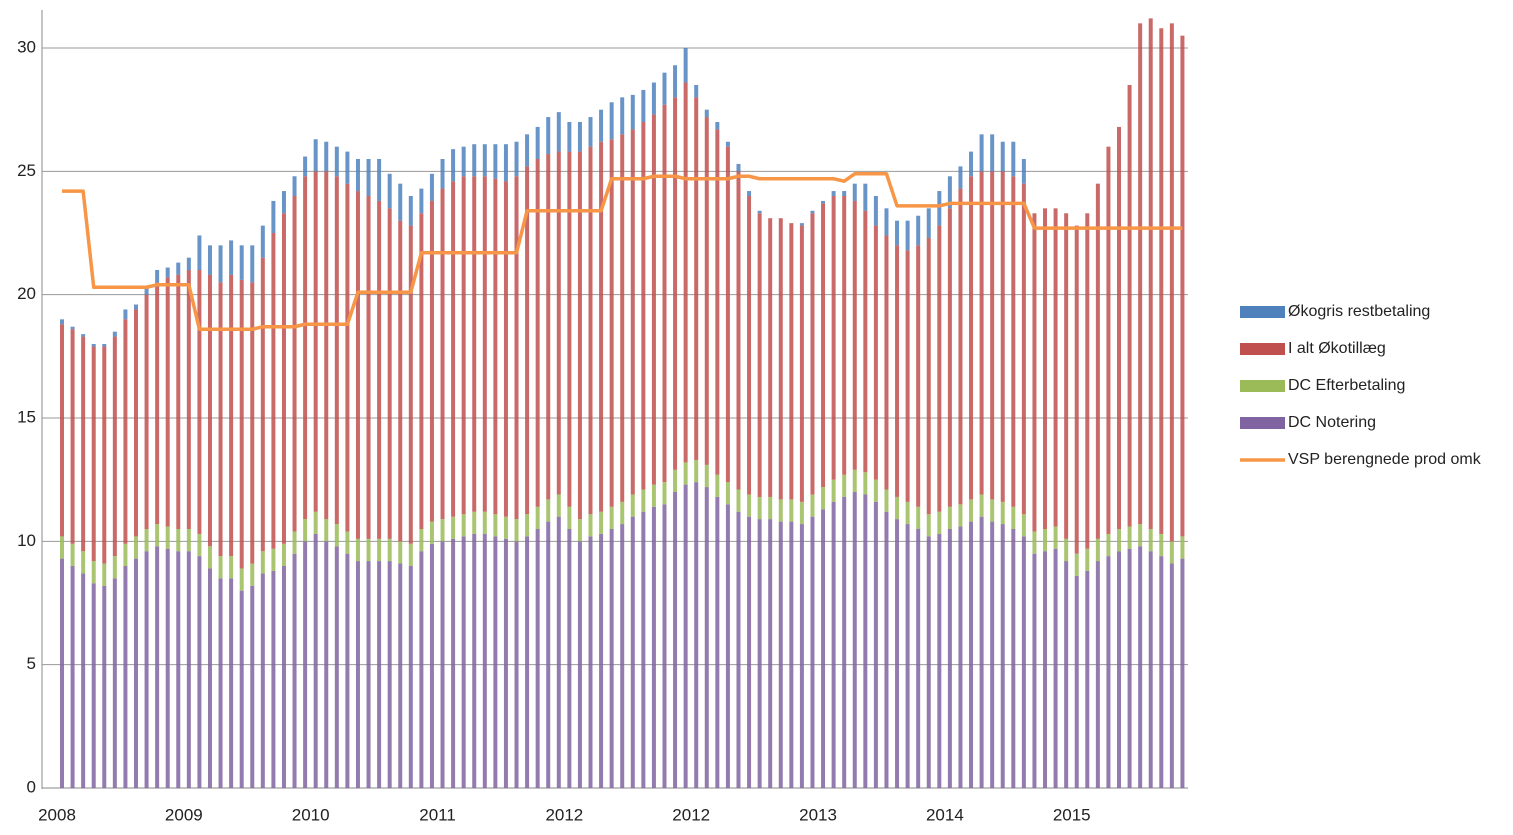  What do you see at coordinates (1072, 814) in the screenshot?
I see `x-tick-label: 2015` at bounding box center [1072, 814].